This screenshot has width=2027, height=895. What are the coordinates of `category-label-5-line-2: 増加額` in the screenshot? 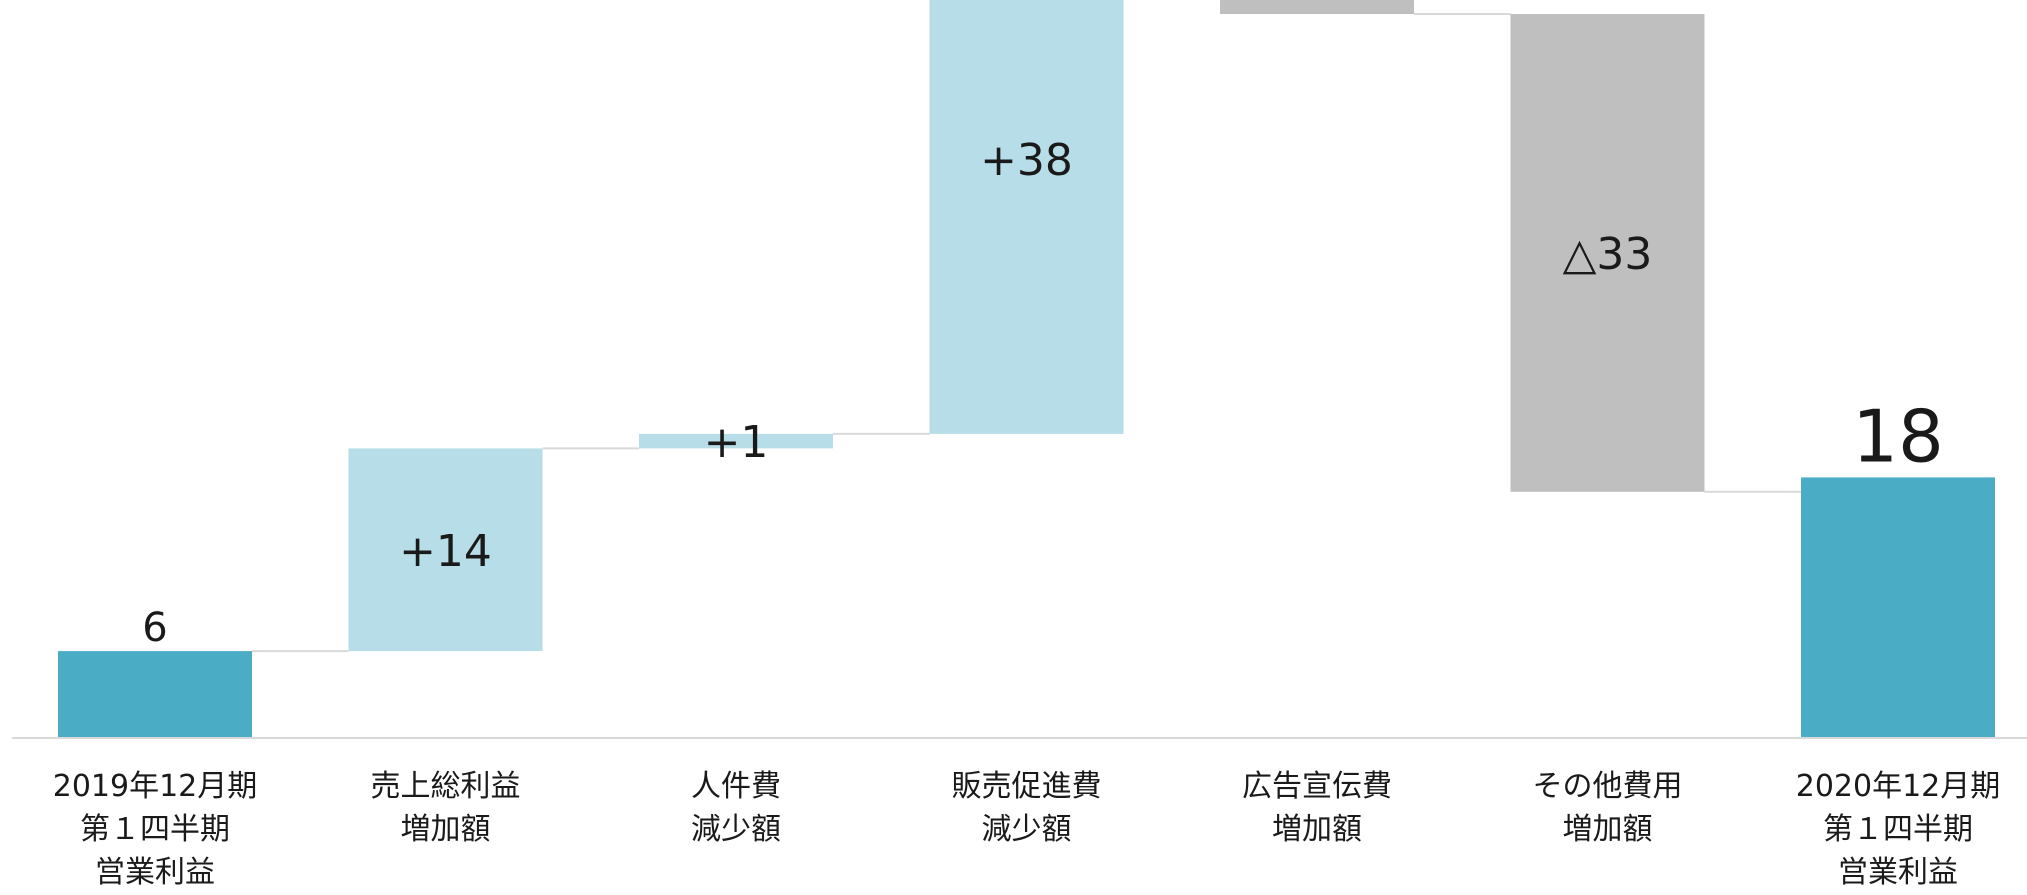 It's located at (1317, 829).